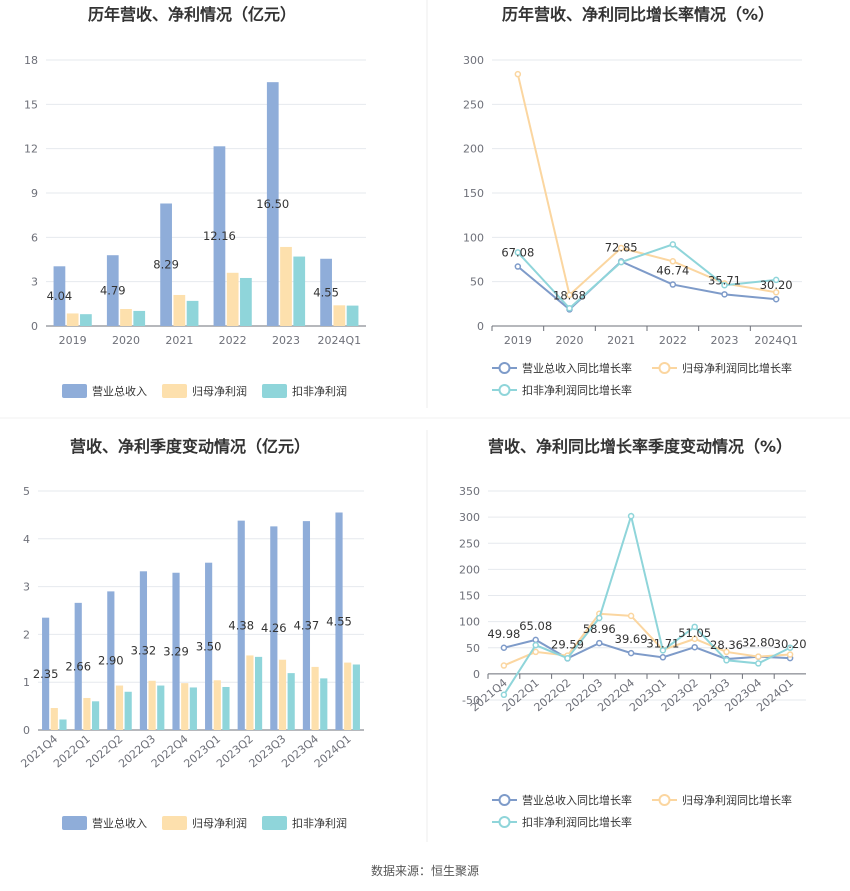 The height and width of the screenshot is (891, 850). Describe the element at coordinates (503, 634) in the screenshot. I see `data-label: 49.98` at that location.